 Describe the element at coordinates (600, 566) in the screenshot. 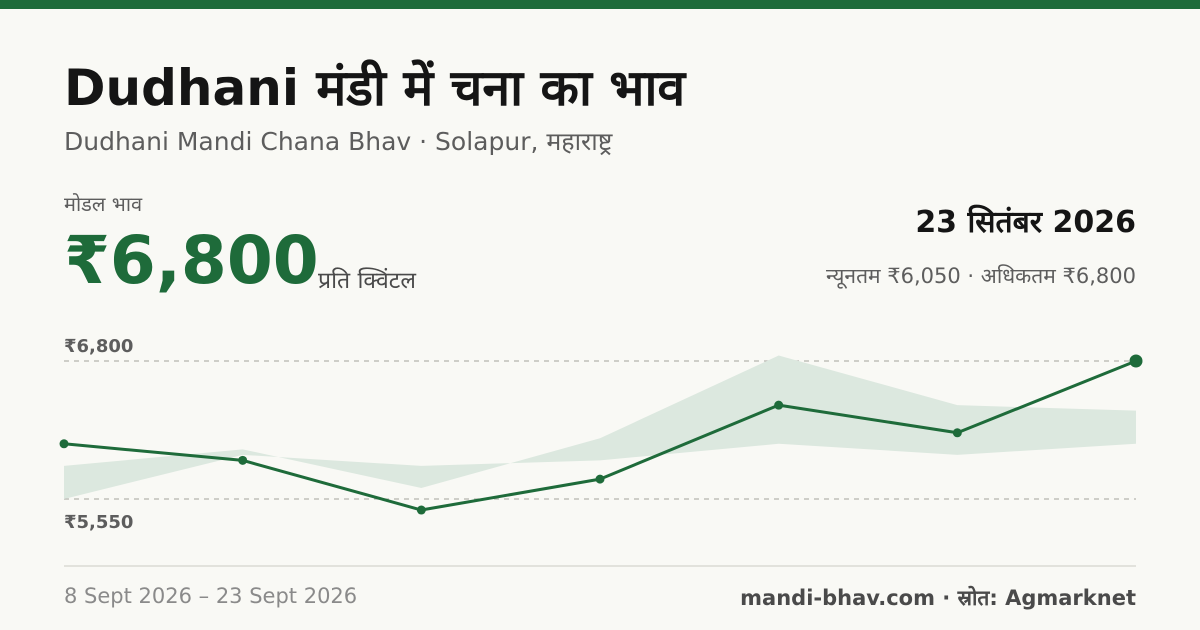

I see `footer-divider` at that location.